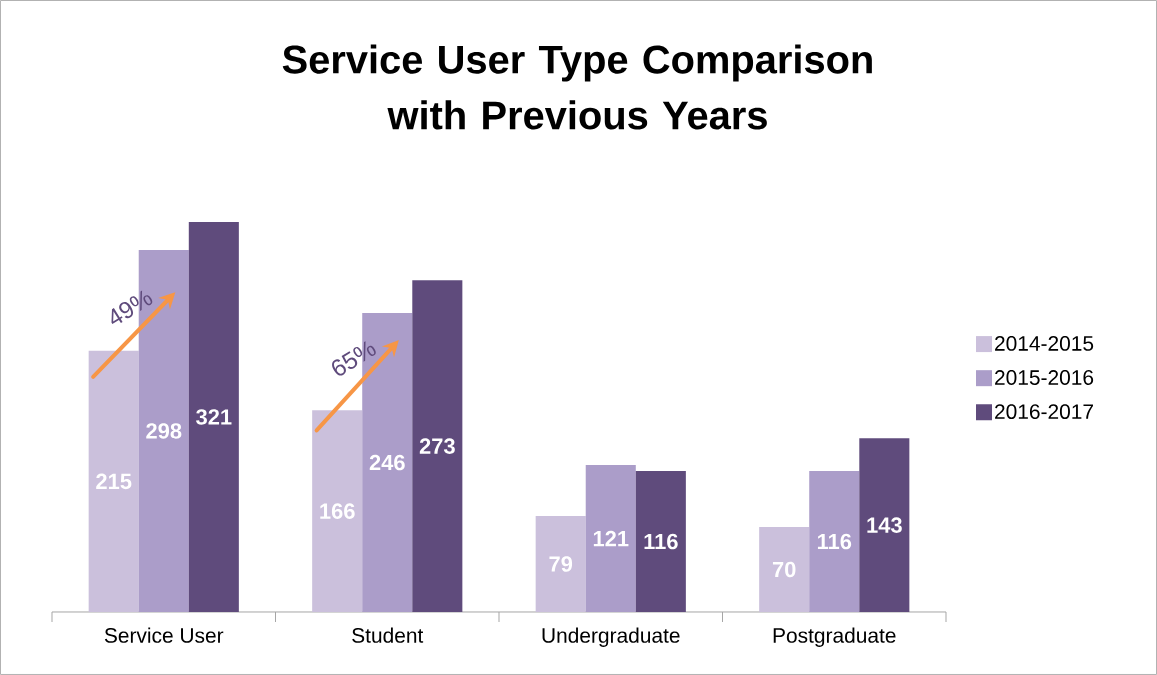  Describe the element at coordinates (354, 358) in the screenshot. I see `annotation: 65%` at that location.